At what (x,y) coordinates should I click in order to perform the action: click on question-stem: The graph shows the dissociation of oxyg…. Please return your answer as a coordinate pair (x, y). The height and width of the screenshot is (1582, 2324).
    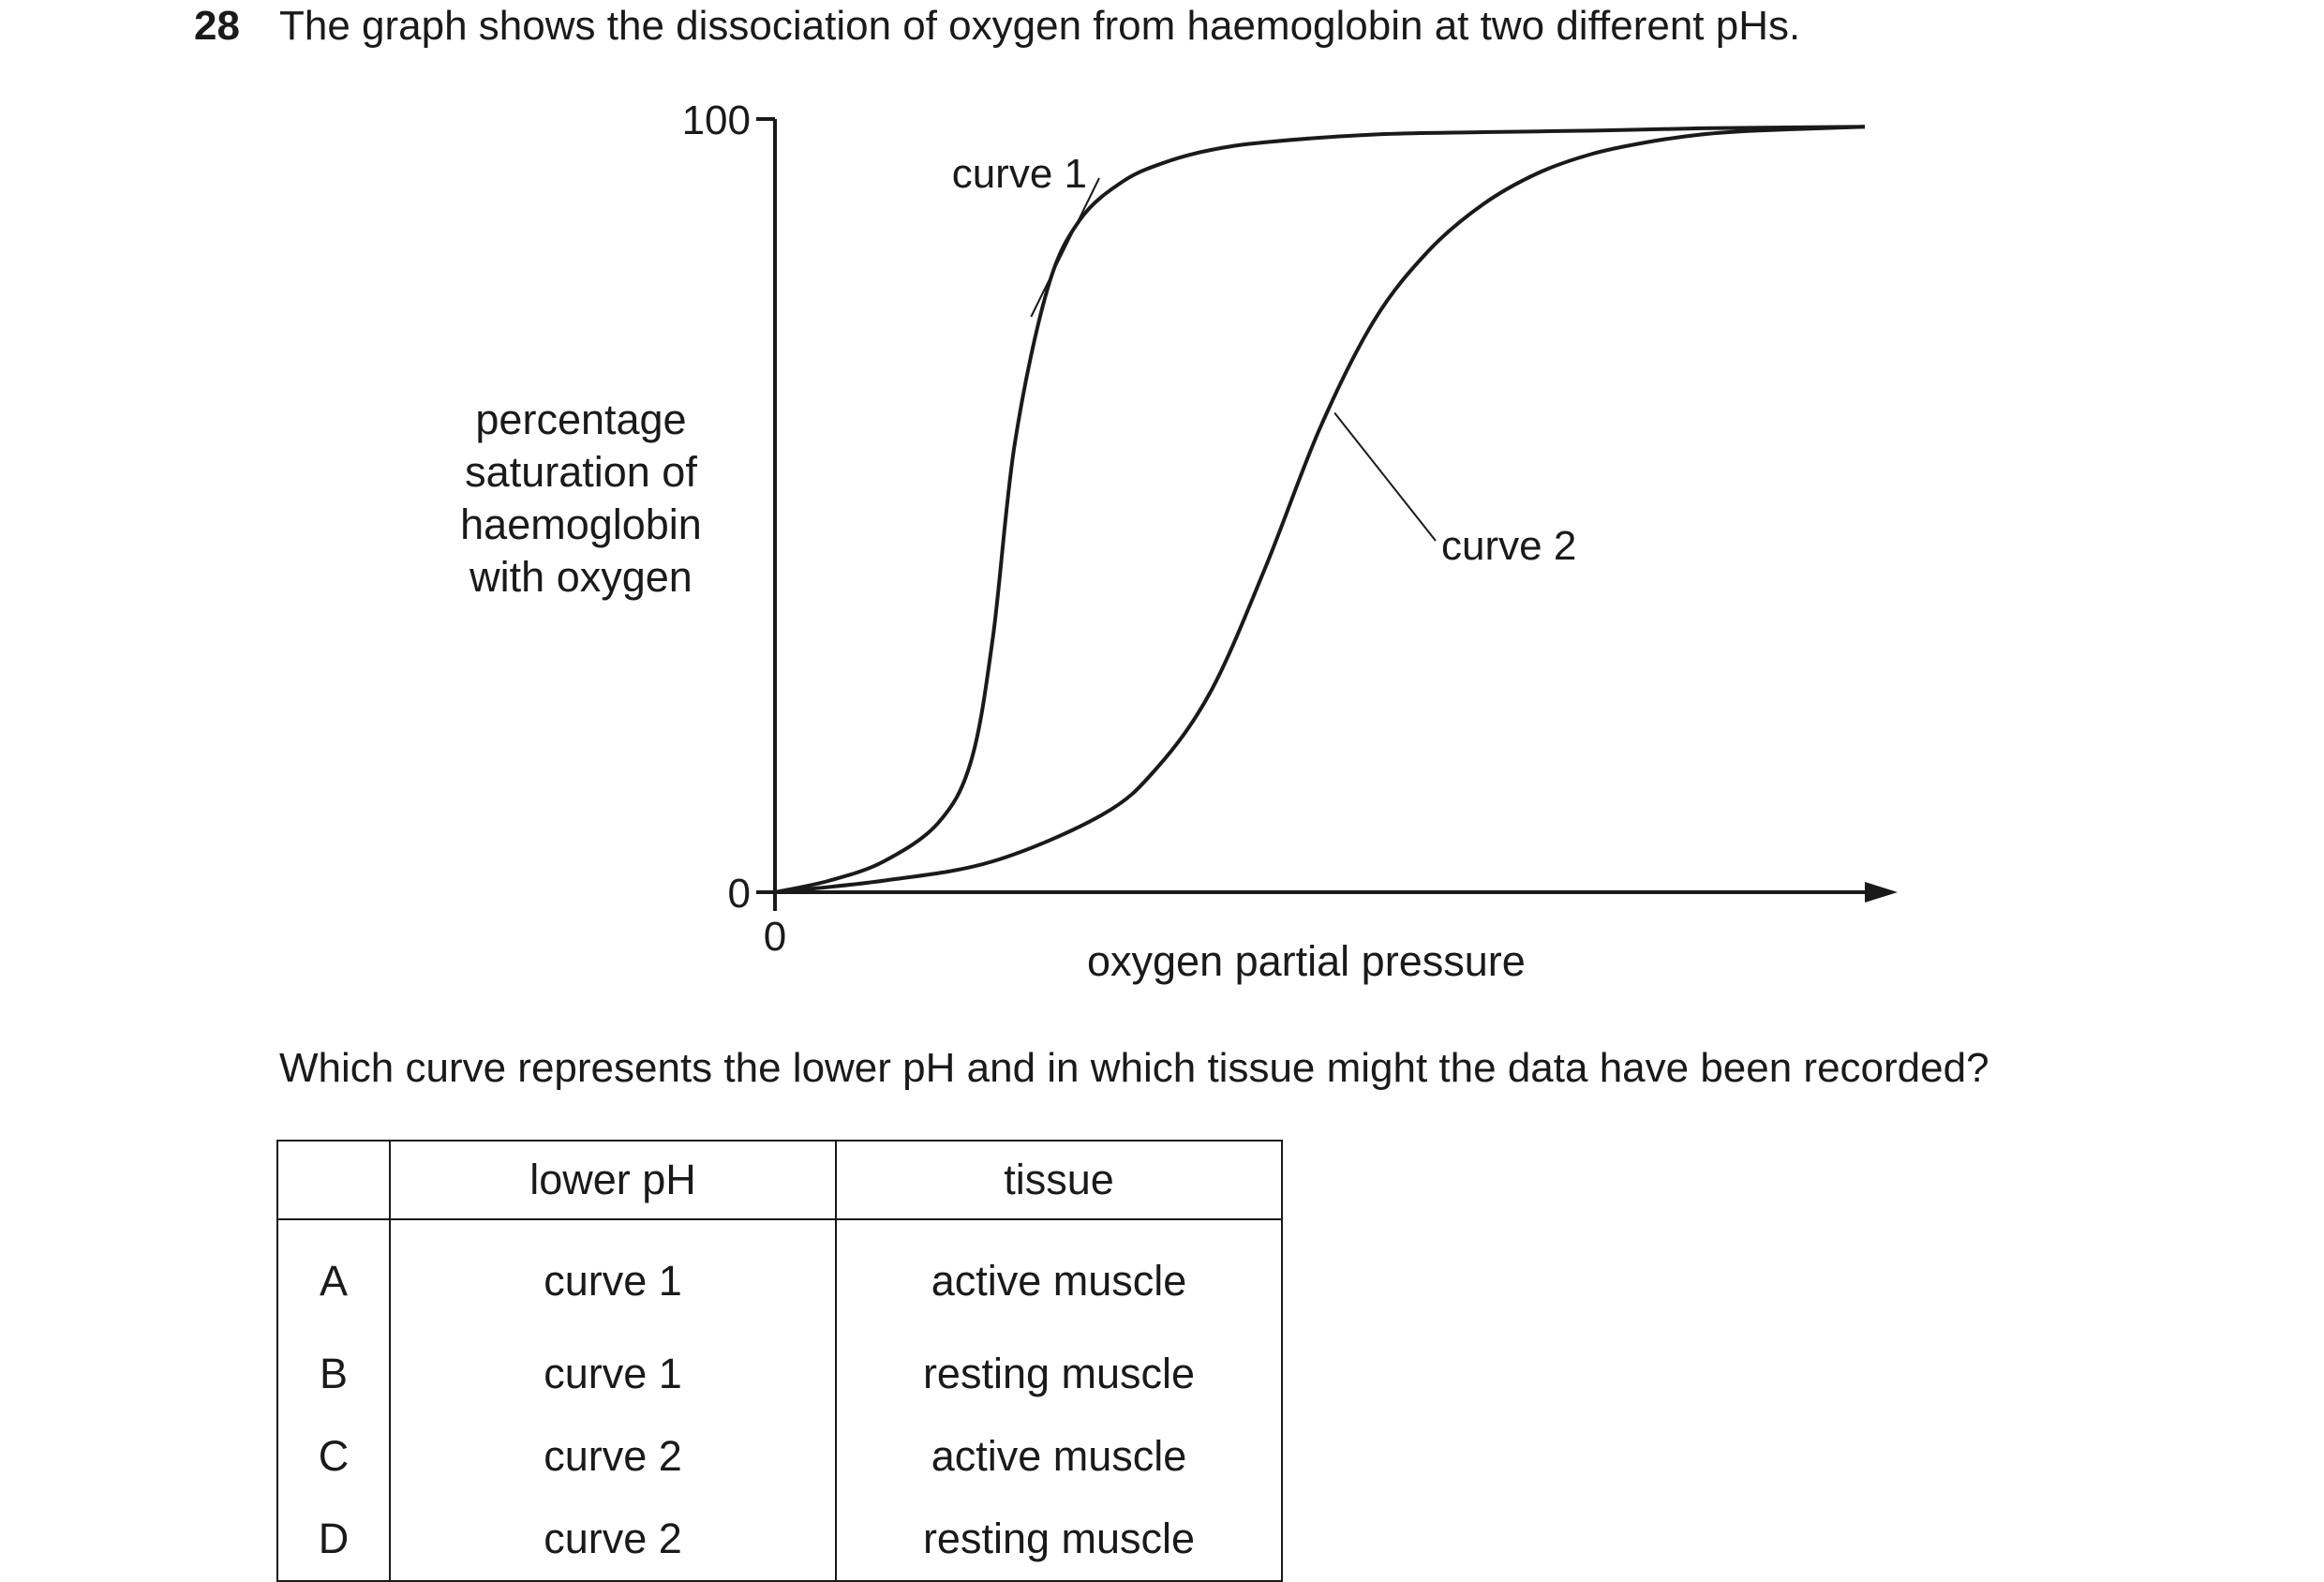
    Looking at the image, I should click on (1040, 26).